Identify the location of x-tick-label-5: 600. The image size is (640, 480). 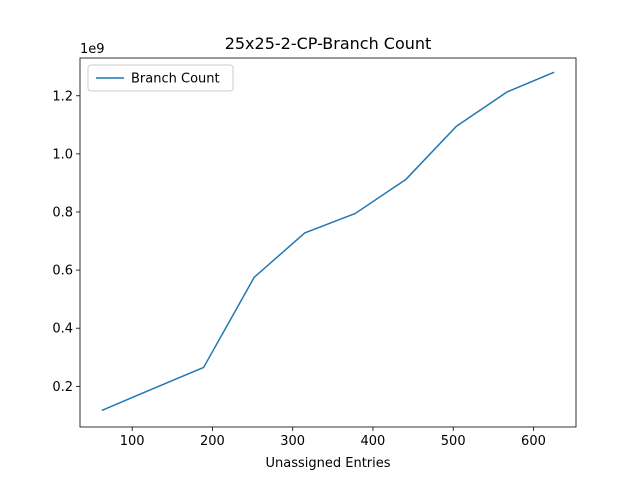
(533, 441).